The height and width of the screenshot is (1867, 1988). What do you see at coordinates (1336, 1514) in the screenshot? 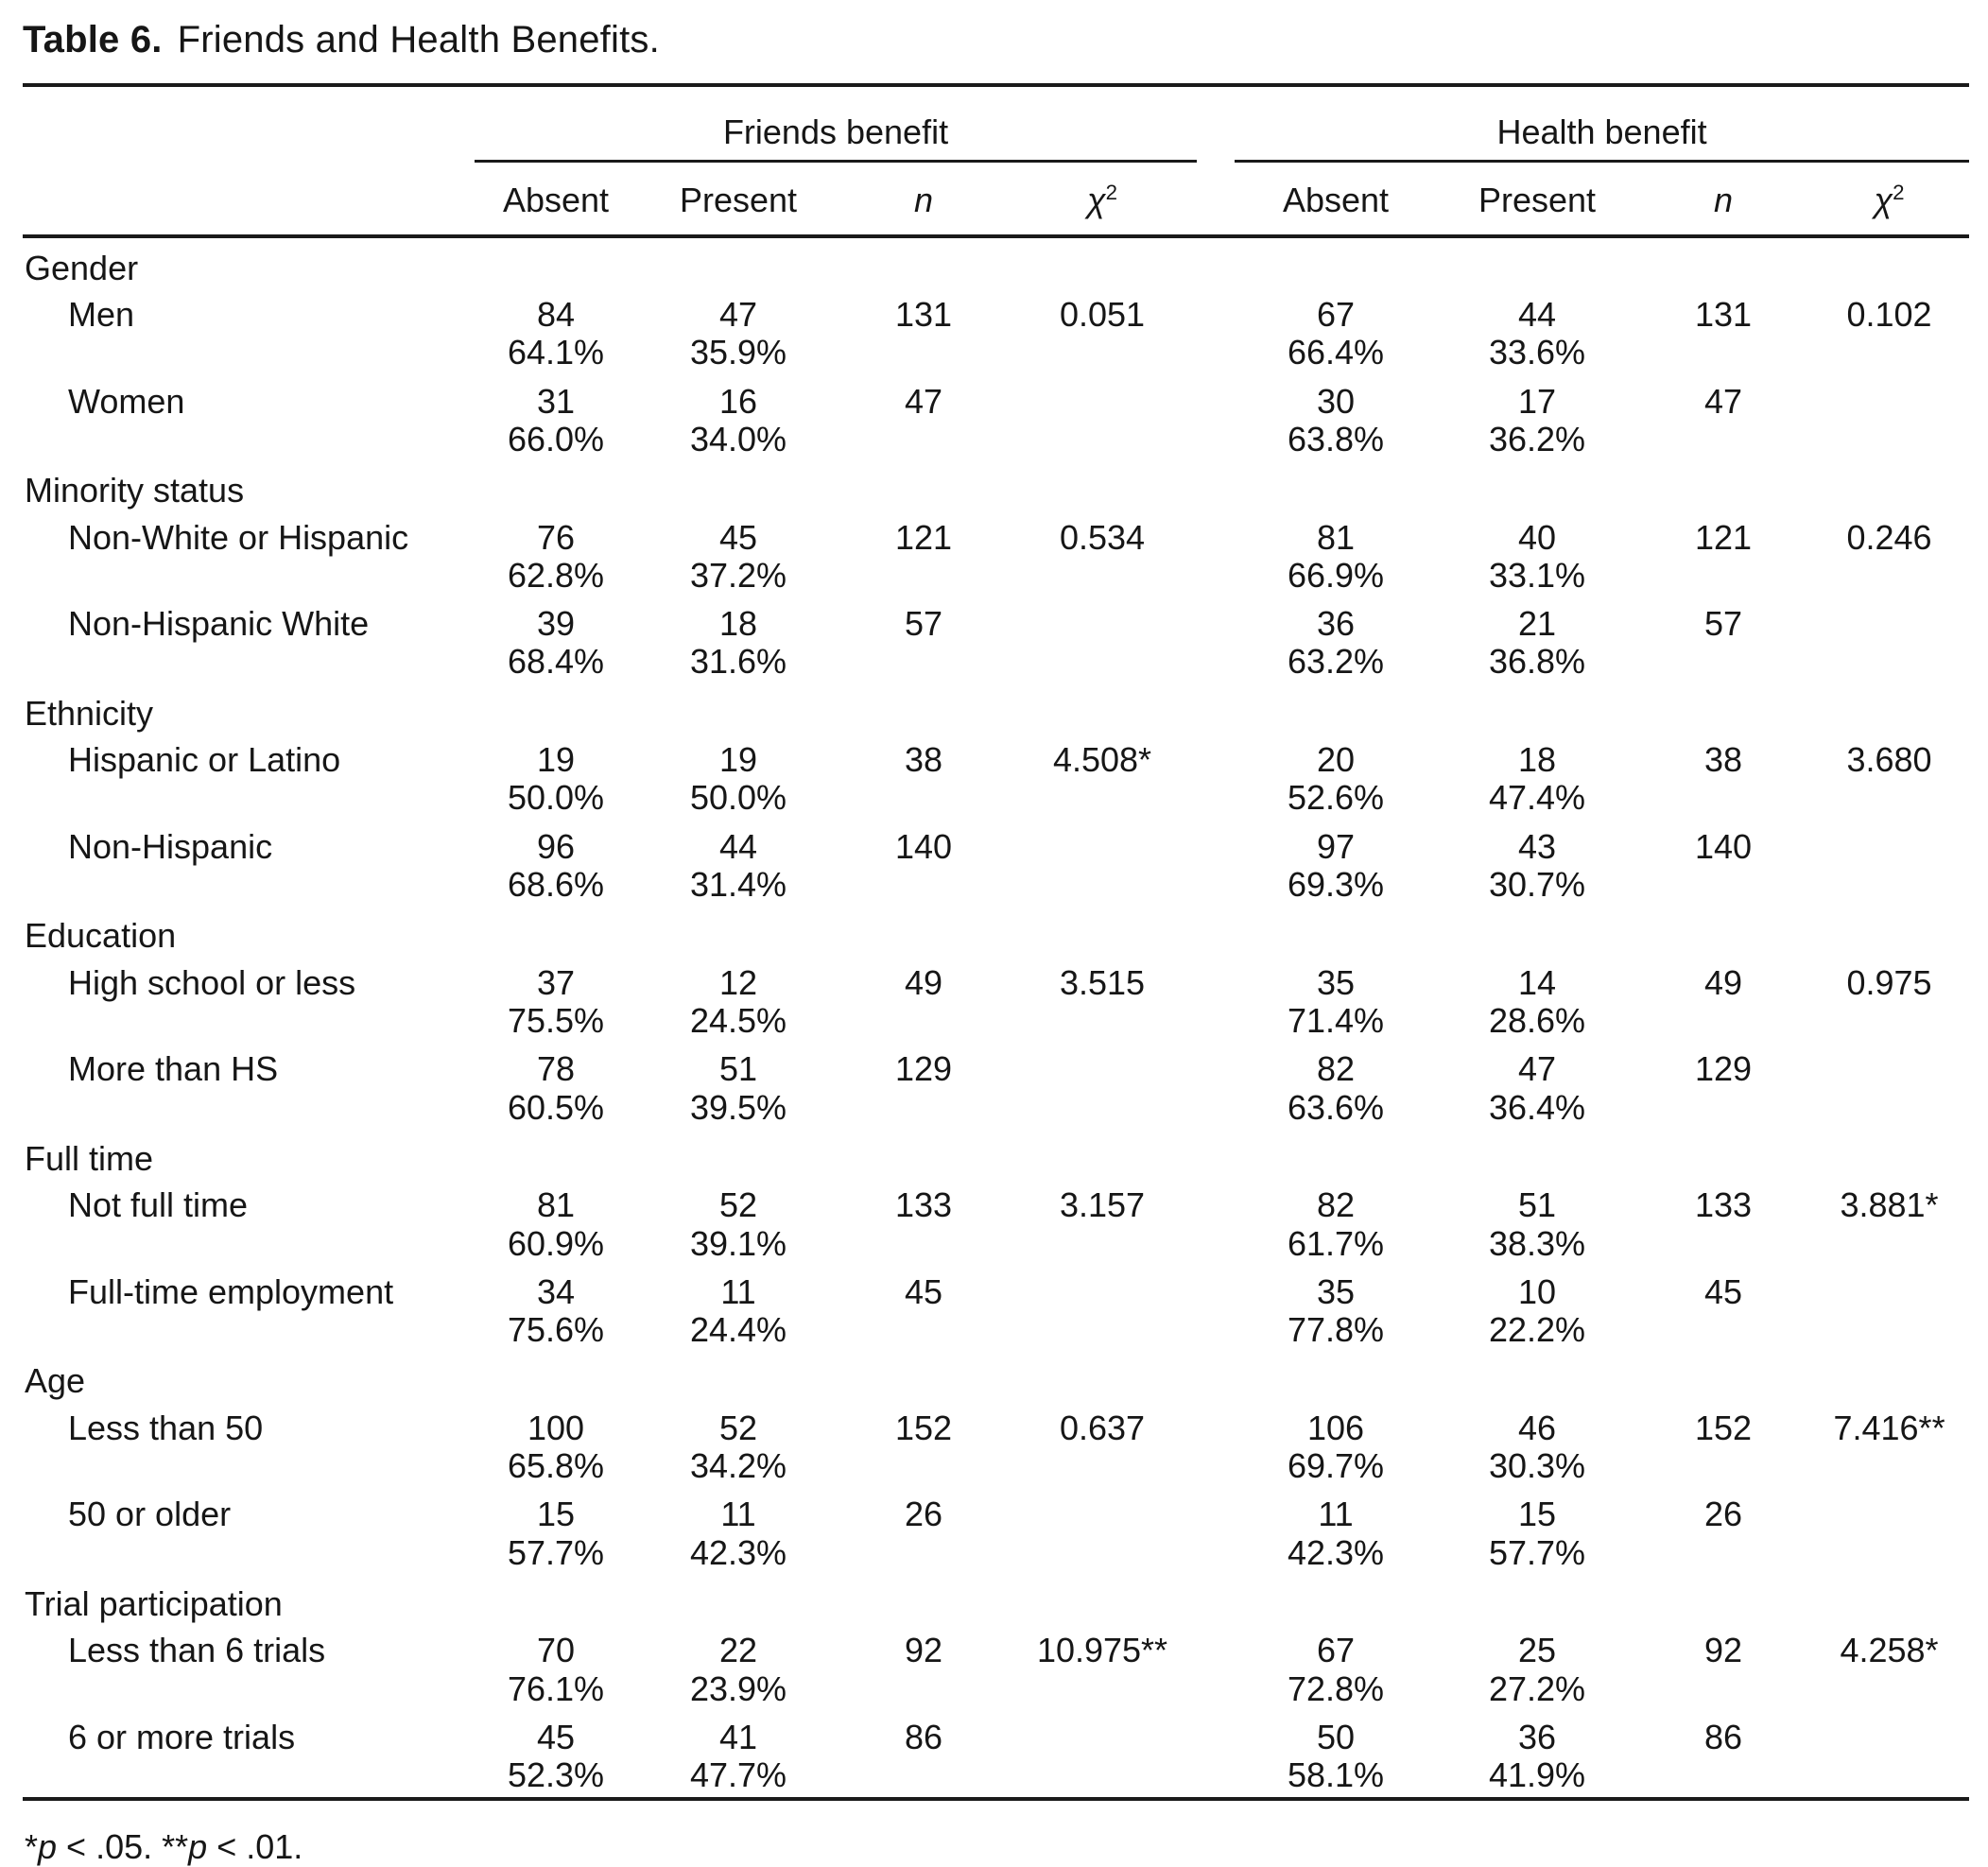
I see `health-absent-count: 11` at bounding box center [1336, 1514].